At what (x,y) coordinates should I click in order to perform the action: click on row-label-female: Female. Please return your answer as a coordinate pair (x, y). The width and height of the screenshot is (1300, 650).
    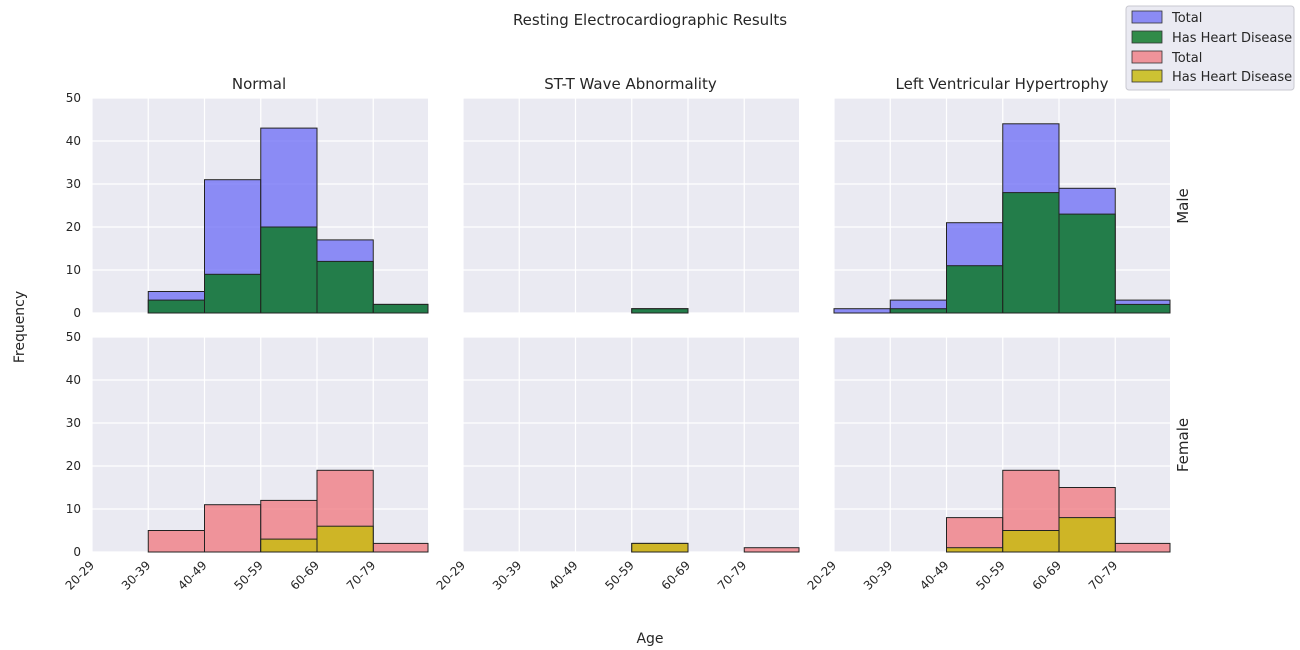
    Looking at the image, I should click on (1183, 445).